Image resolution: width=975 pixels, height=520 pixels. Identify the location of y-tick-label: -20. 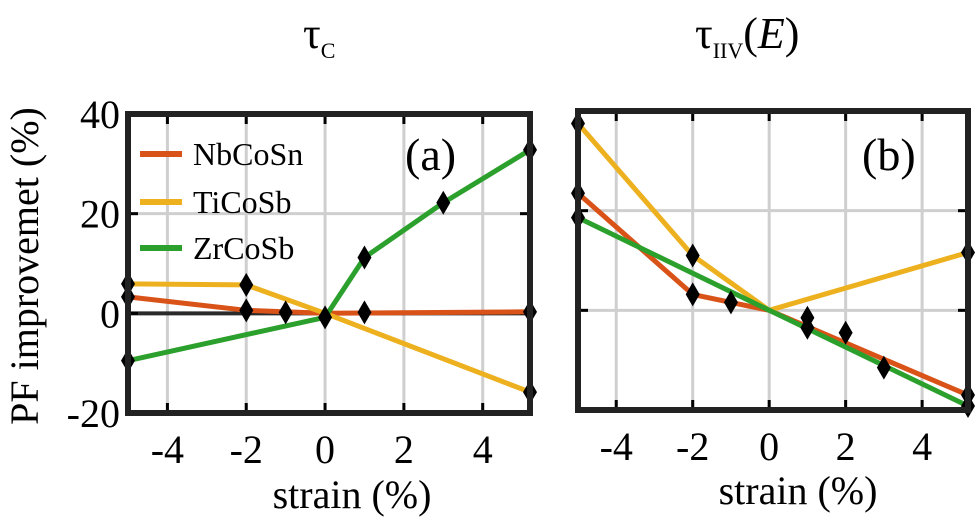
(93, 413).